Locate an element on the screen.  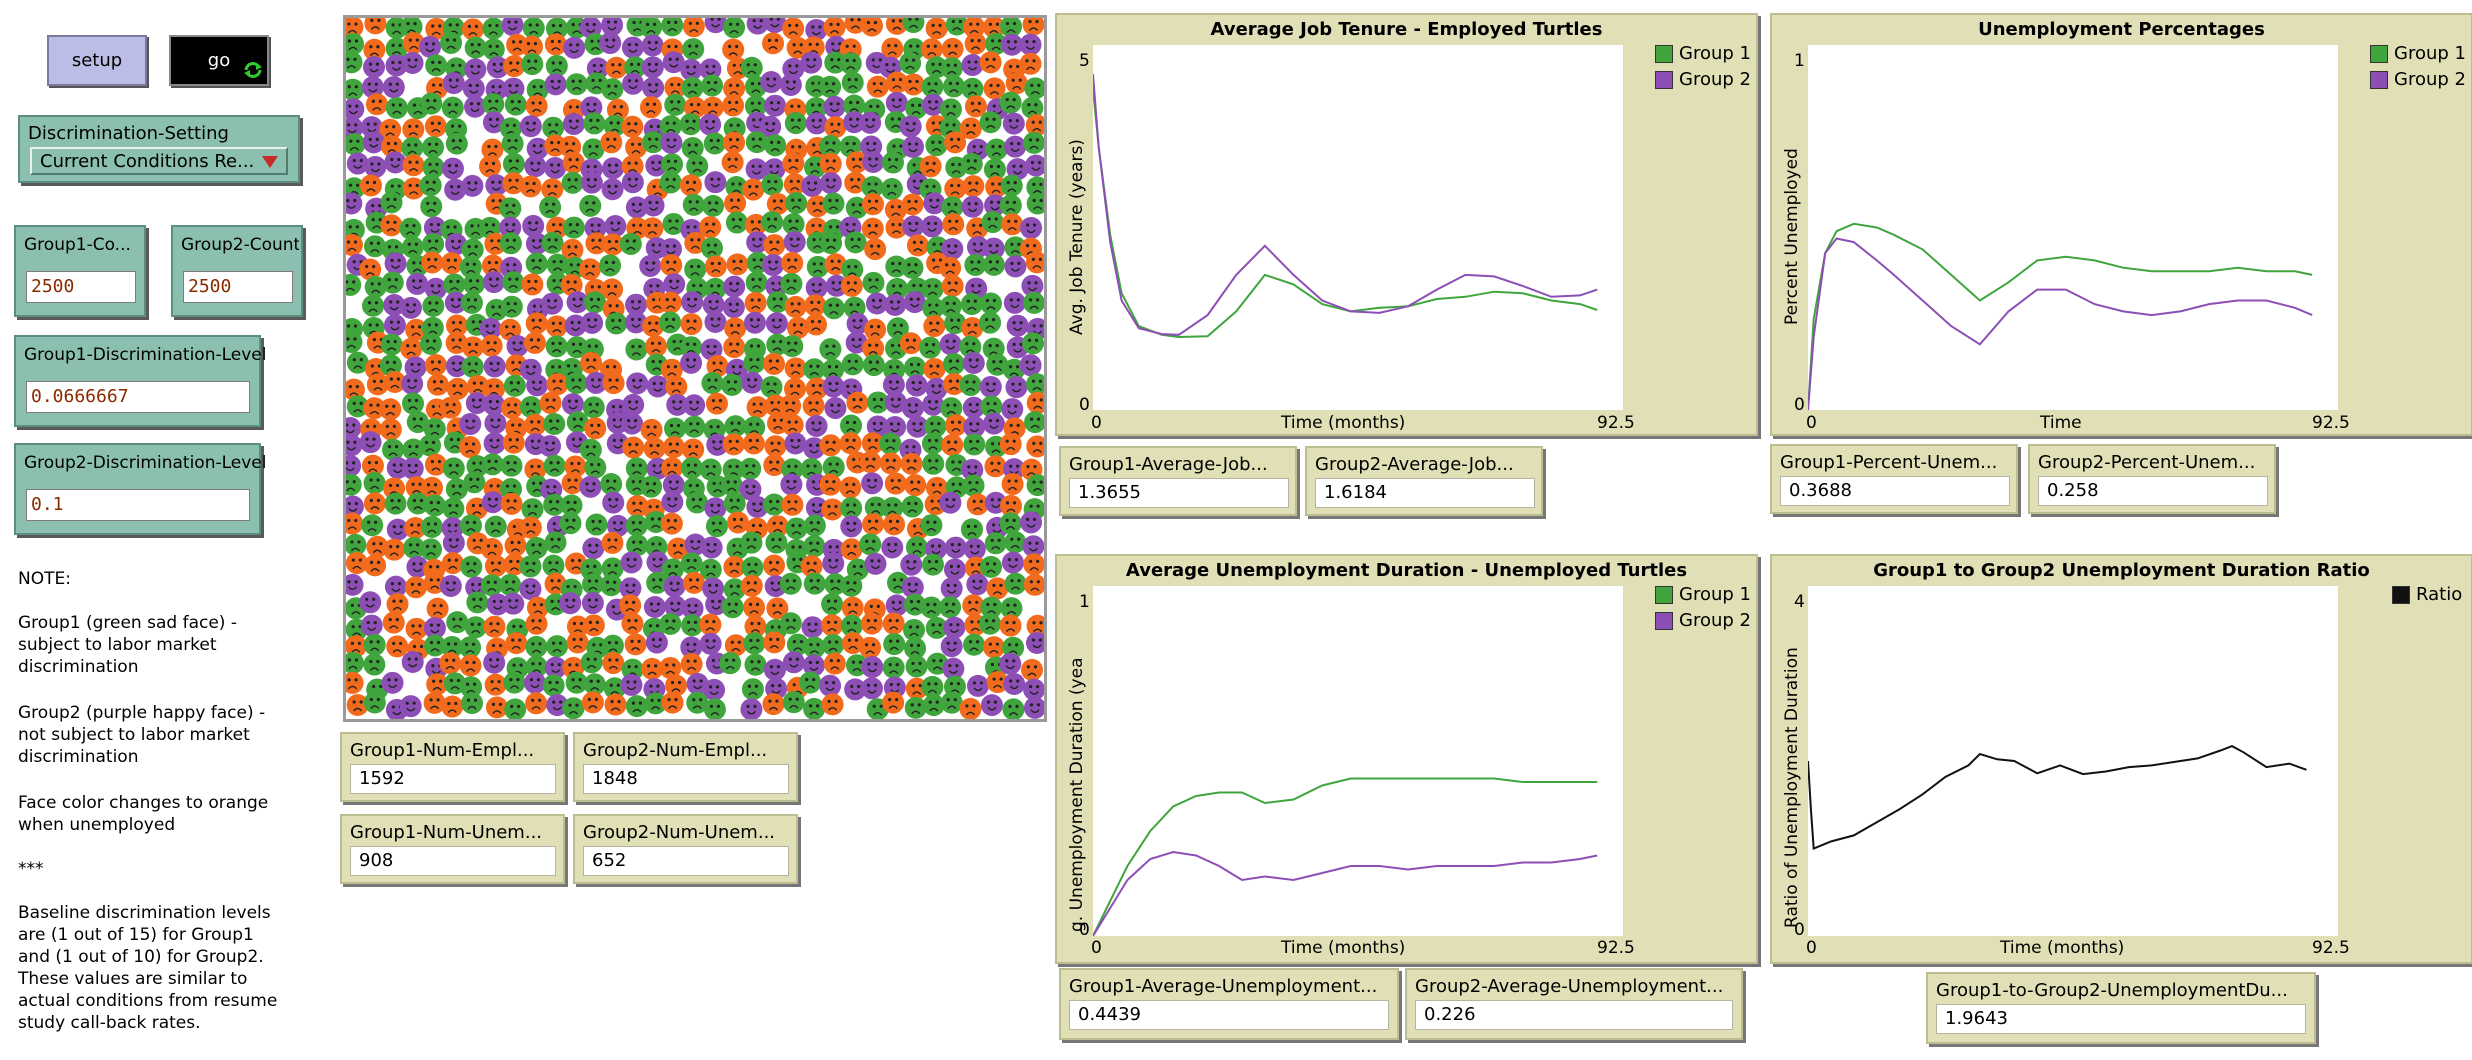
x-axis-label: Time (months) is located at coordinates (1343, 948).